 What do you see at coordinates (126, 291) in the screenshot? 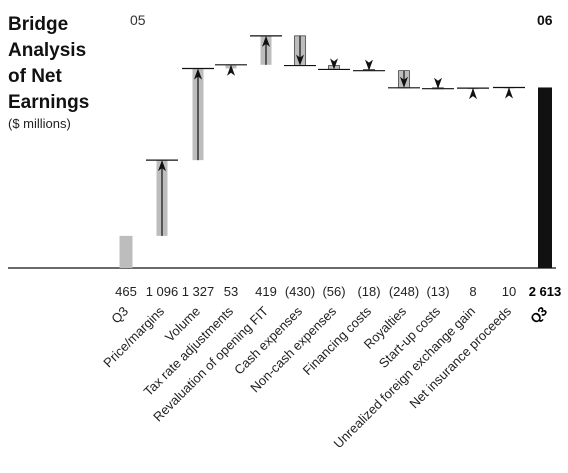
I see `value-label: 465` at bounding box center [126, 291].